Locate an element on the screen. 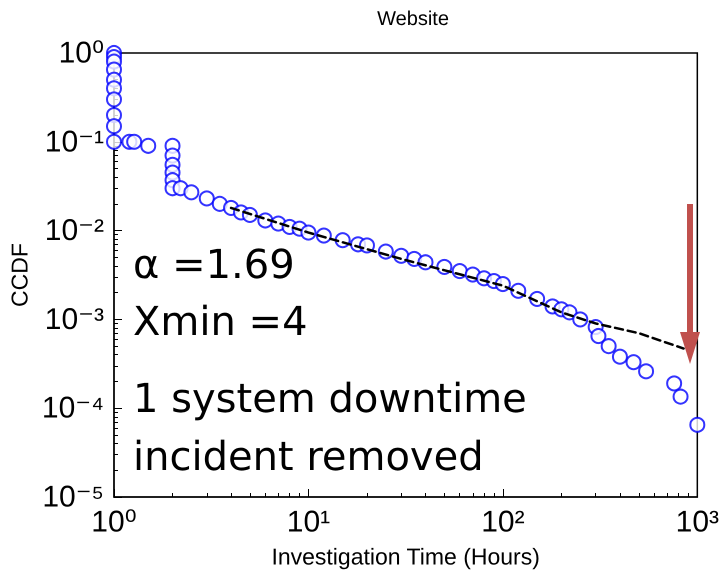 The height and width of the screenshot is (577, 722). chart-title: Website is located at coordinates (413, 19).